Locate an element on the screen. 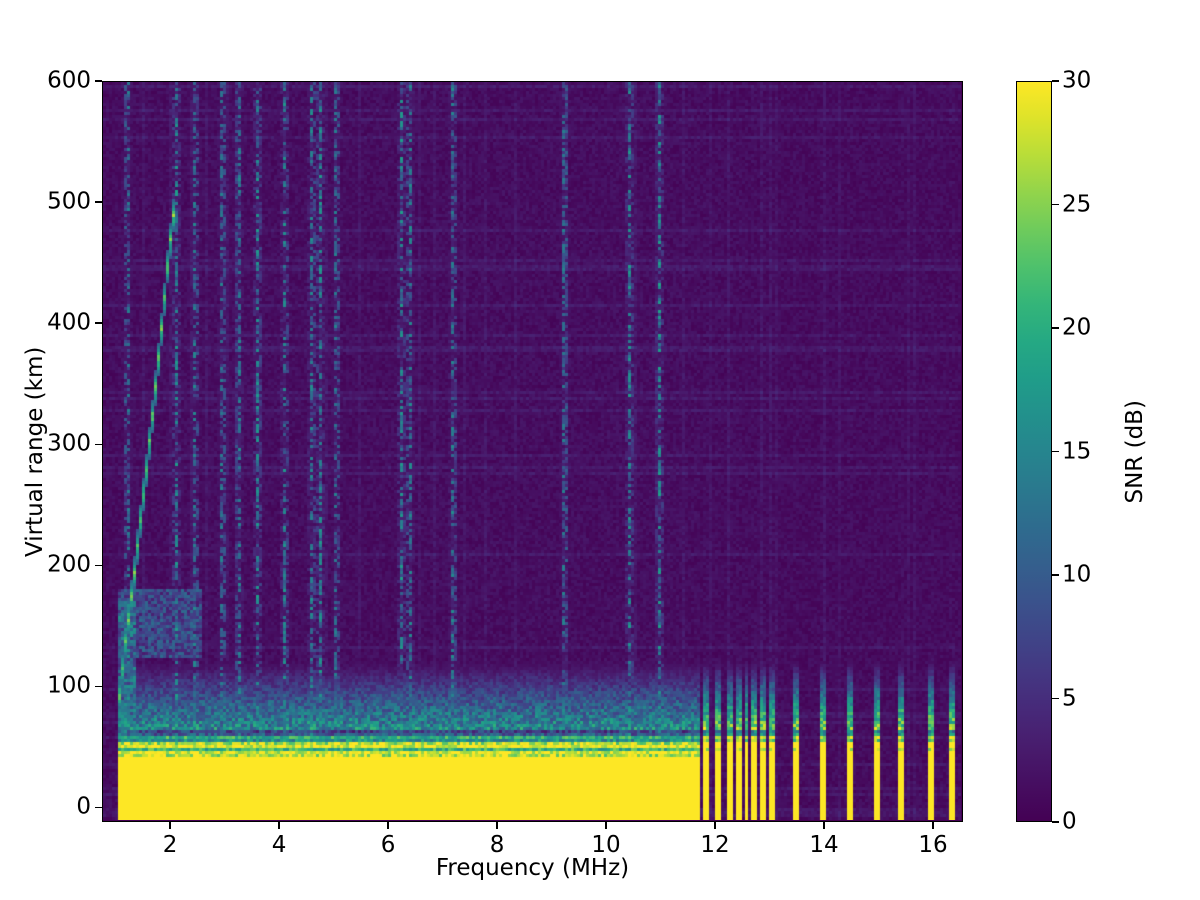  x-tick-label: 8 is located at coordinates (497, 845).